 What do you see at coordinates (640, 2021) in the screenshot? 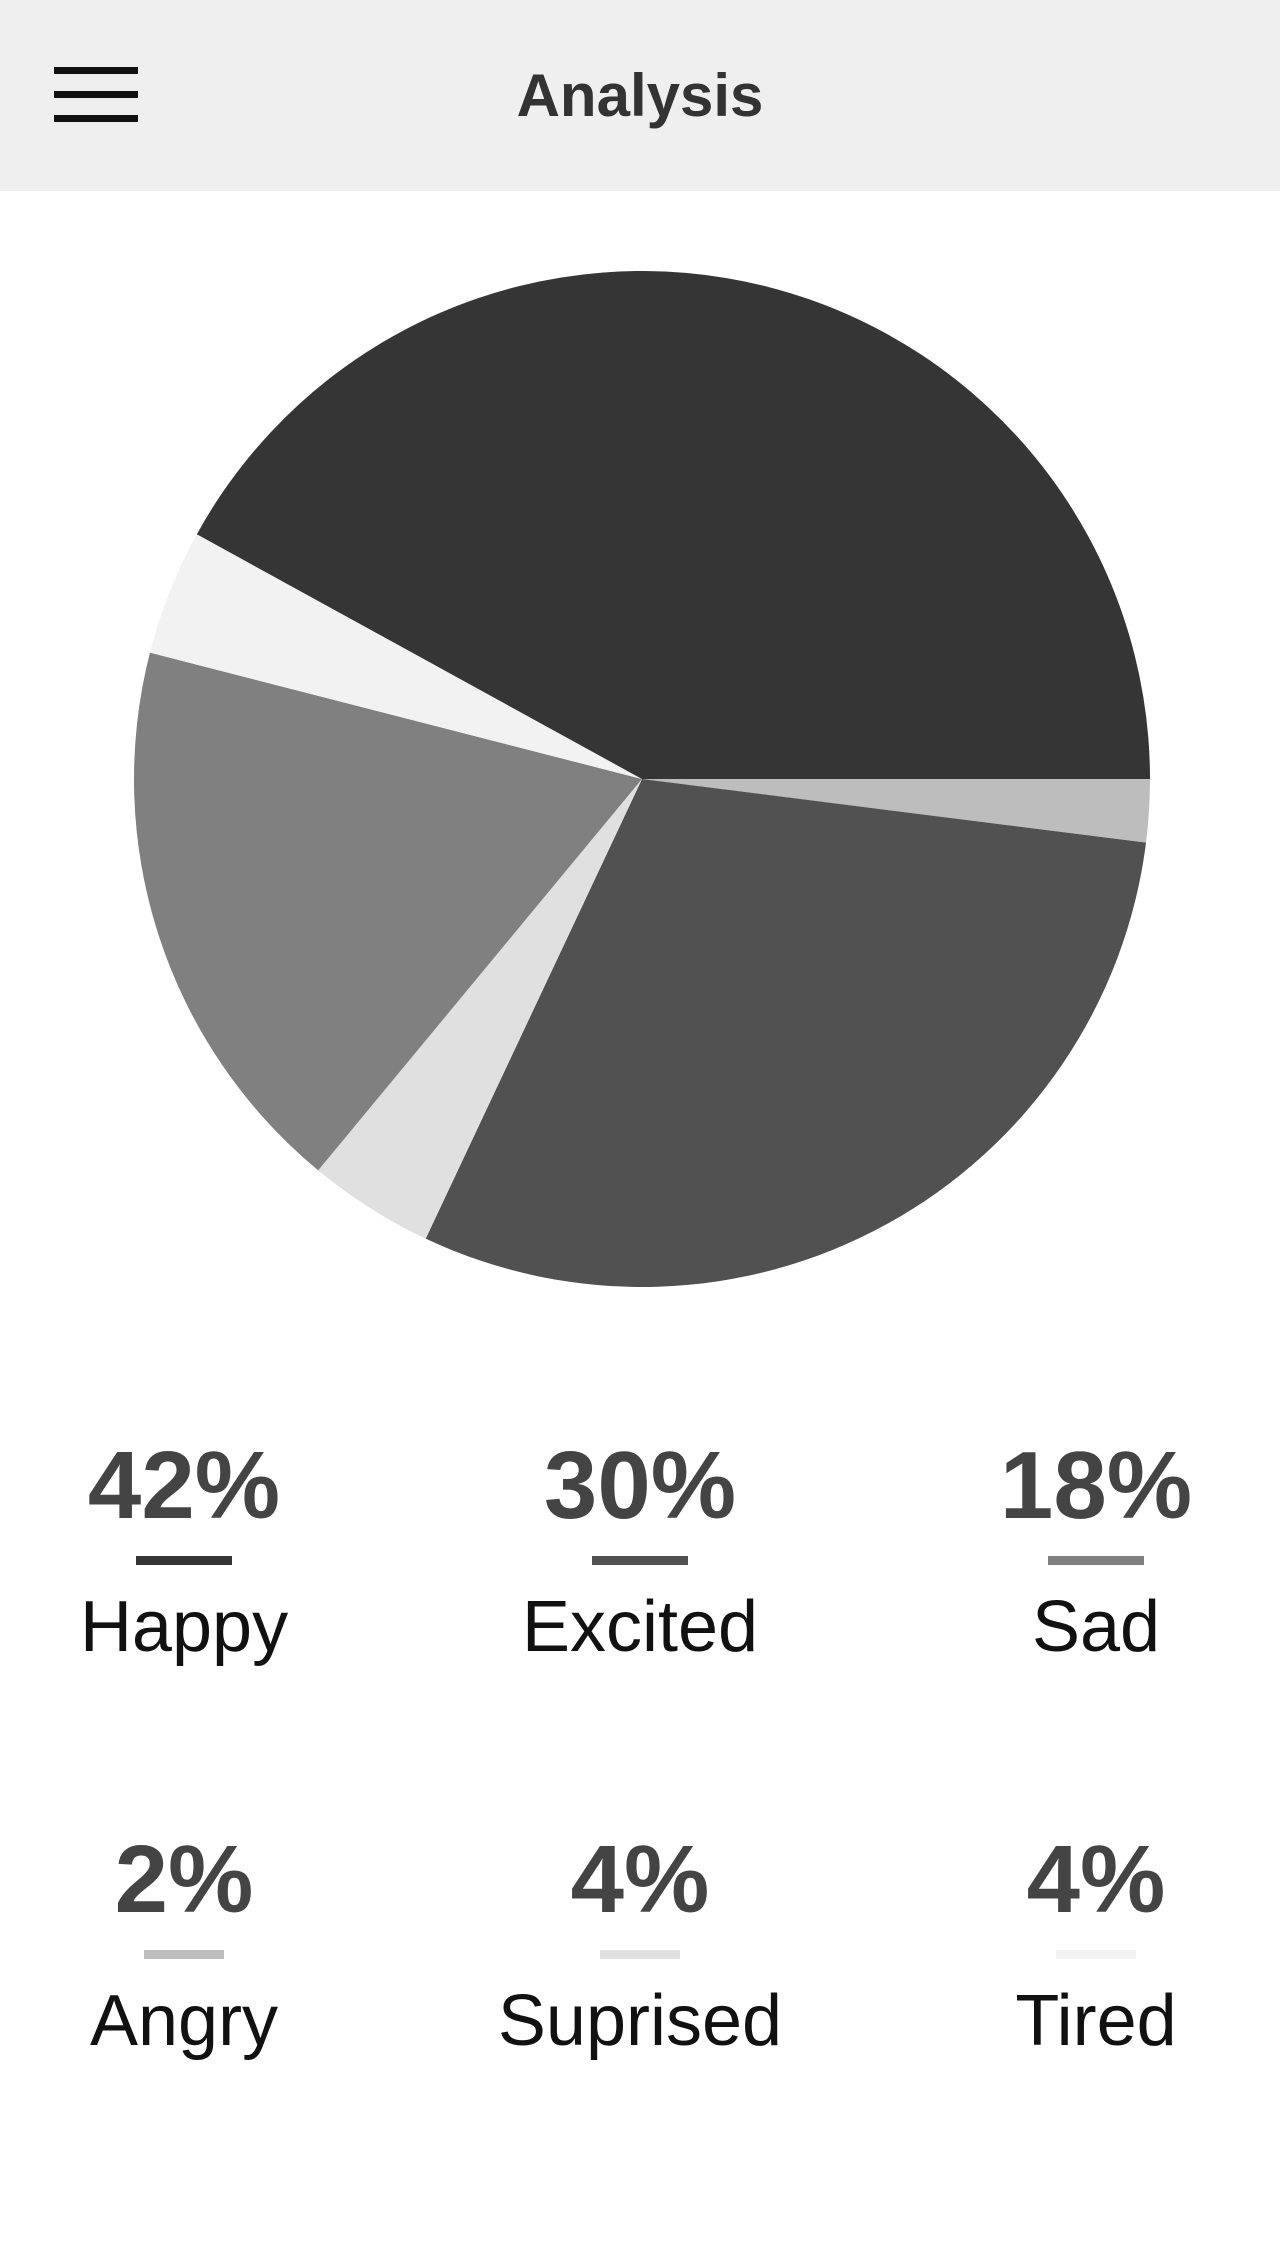
I see `legend-label: Suprised` at bounding box center [640, 2021].